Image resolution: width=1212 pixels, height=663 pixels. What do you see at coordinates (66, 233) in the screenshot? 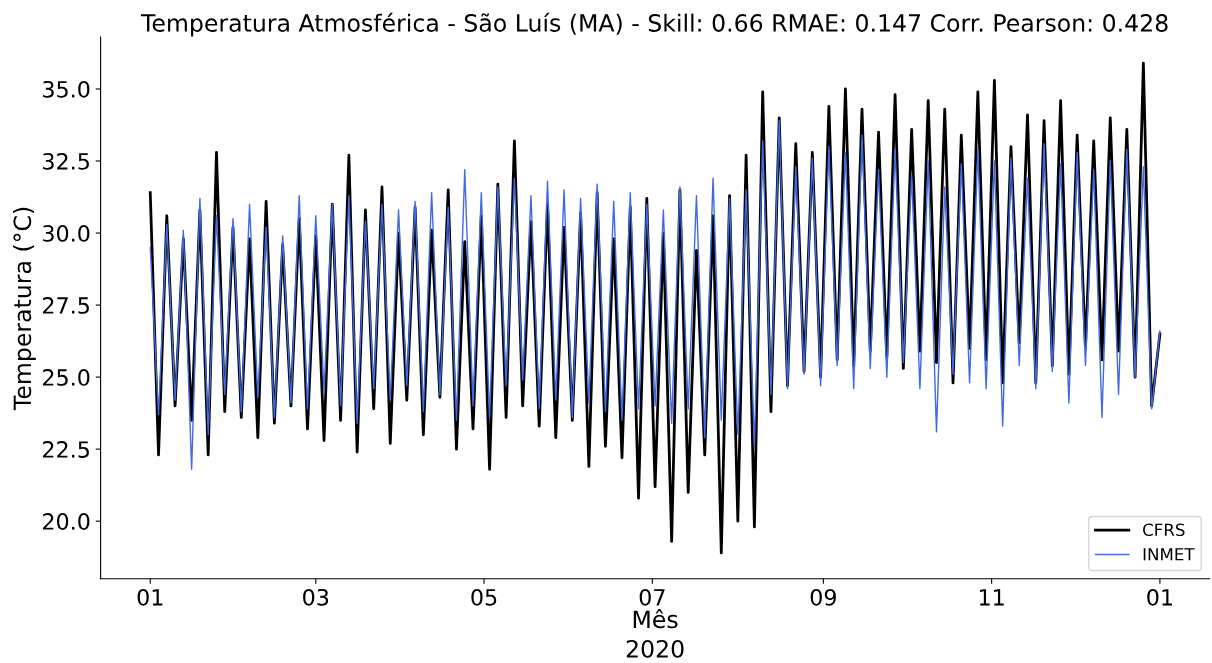
I see `y-tick-label: 30.0` at bounding box center [66, 233].